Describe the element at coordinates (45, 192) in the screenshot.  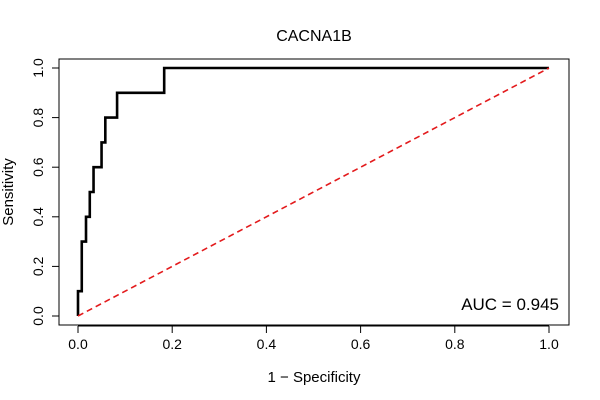
I see `y-axis: 0.0 0.2 0.4 0.6 0.8 1.0` at that location.